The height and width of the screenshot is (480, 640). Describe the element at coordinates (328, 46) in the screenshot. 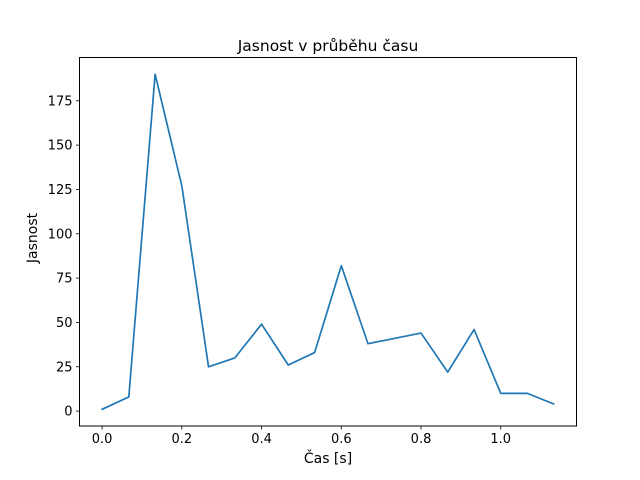

I see `chart-title: Jasnost v průběhu času` at that location.